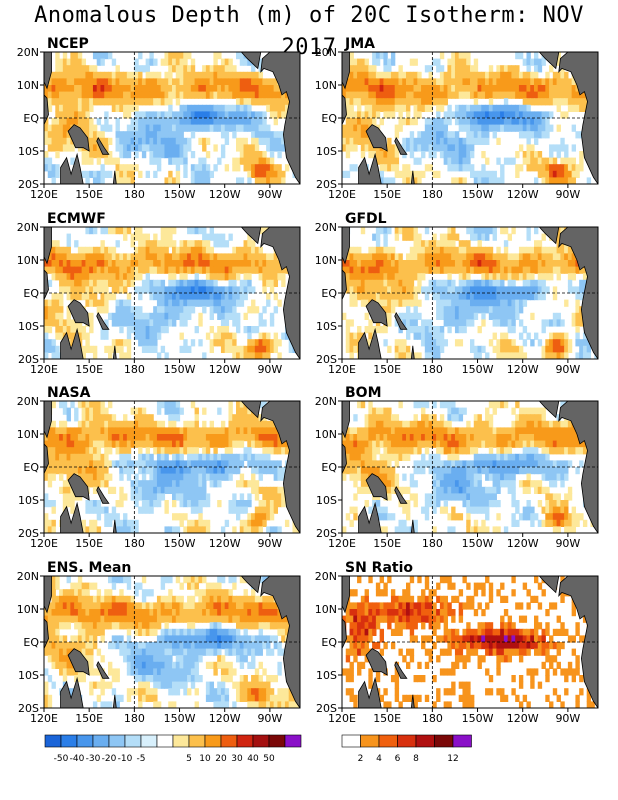 The width and height of the screenshot is (618, 800). What do you see at coordinates (546, 61) in the screenshot?
I see `land-polygon` at bounding box center [546, 61].